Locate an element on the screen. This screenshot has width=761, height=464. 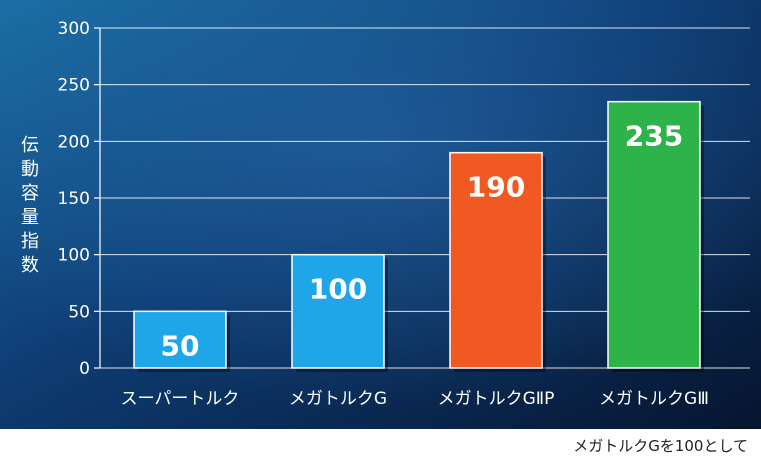
y-axis-label-char: 数 is located at coordinates (30, 265).